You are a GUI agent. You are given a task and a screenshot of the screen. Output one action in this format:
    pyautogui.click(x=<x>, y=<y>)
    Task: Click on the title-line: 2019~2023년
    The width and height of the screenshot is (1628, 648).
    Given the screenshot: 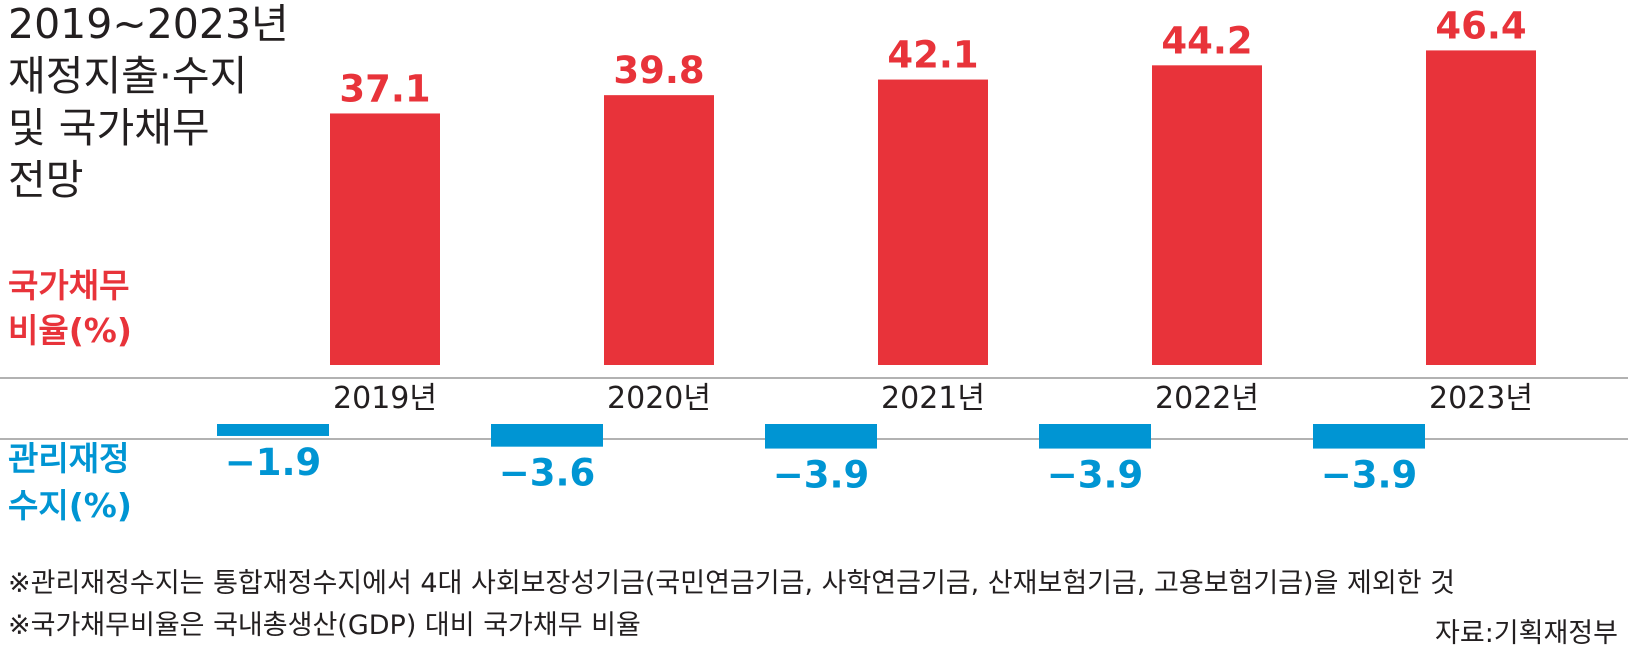 What is the action you would take?
    pyautogui.click(x=148, y=24)
    